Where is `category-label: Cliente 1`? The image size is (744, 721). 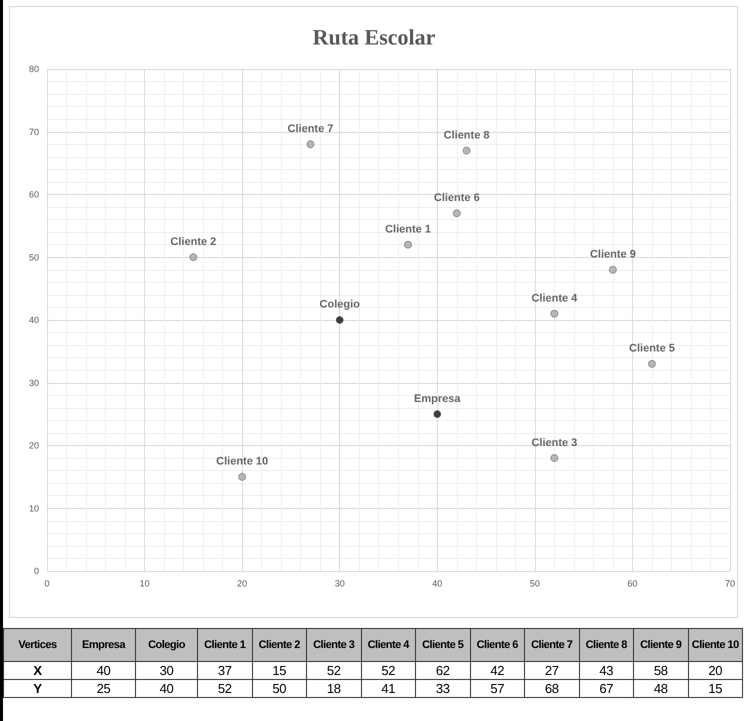 category-label: Cliente 1 is located at coordinates (225, 645).